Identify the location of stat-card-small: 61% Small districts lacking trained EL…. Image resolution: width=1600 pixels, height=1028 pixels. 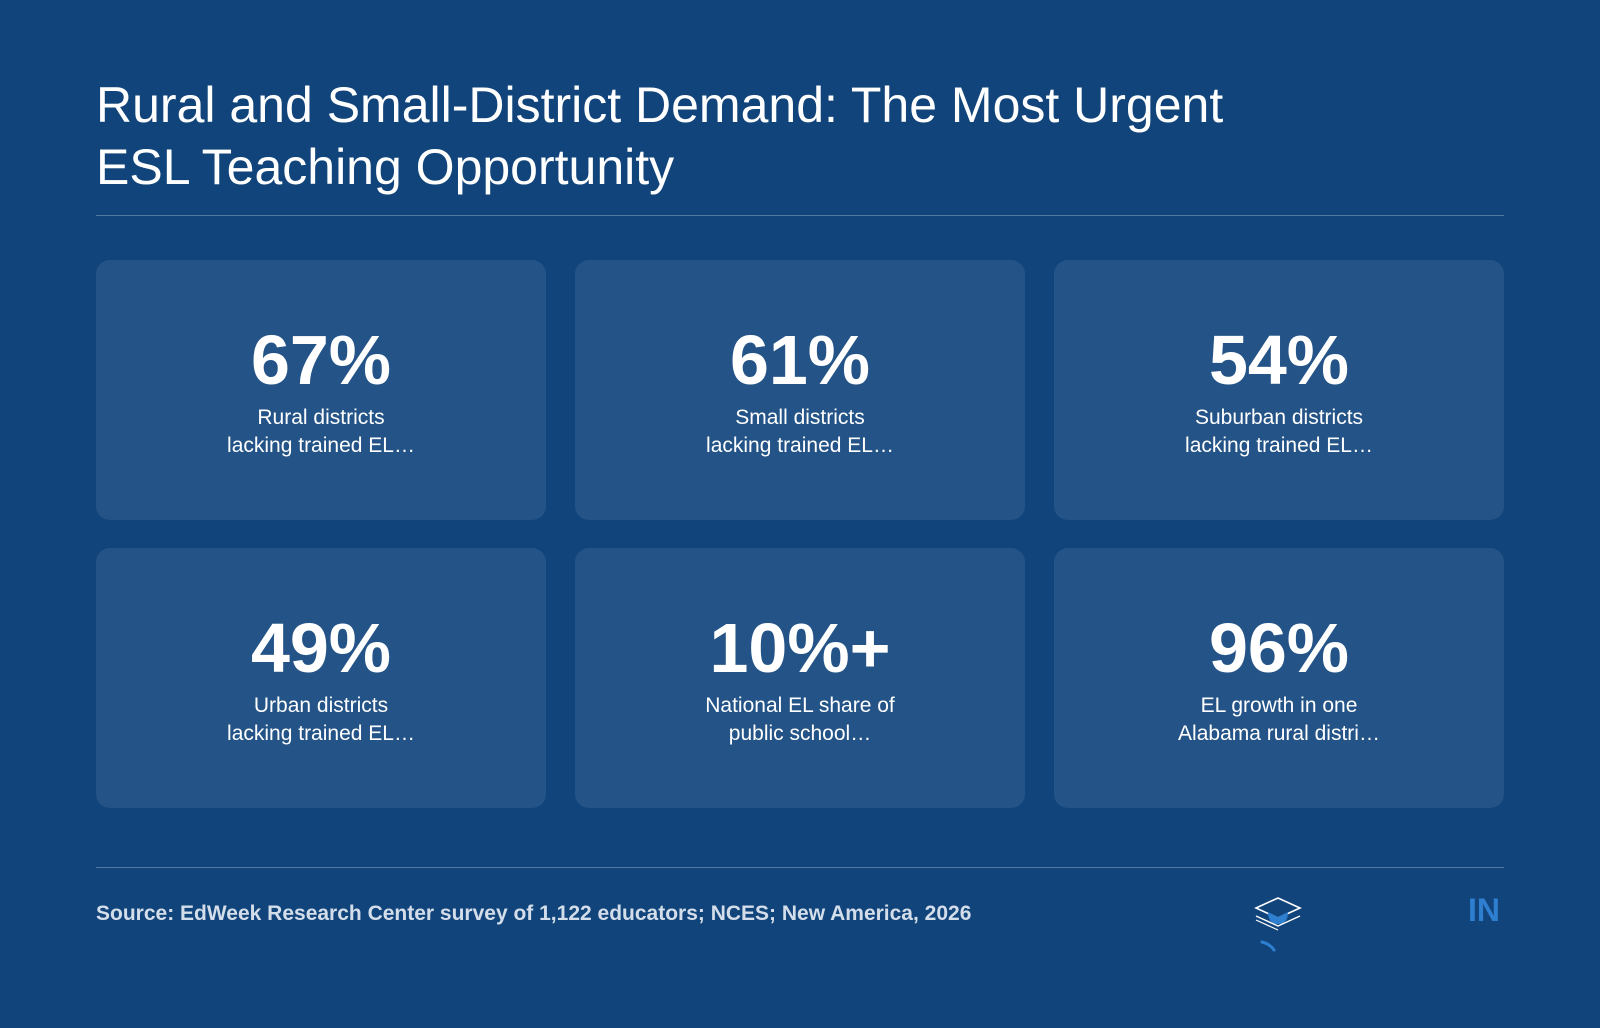
(800, 390).